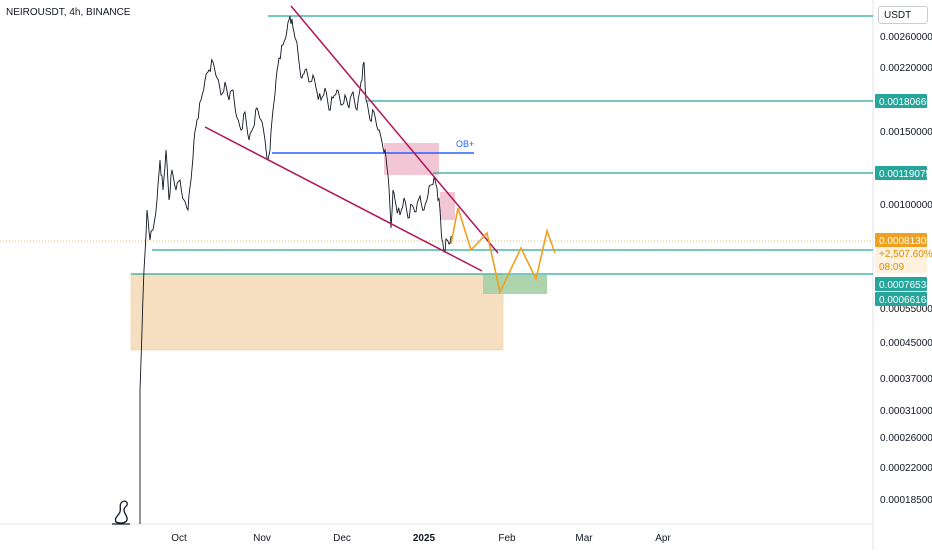 Image resolution: width=932 pixels, height=555 pixels. What do you see at coordinates (906, 468) in the screenshot?
I see `y-tick-label: 0.00022000` at bounding box center [906, 468].